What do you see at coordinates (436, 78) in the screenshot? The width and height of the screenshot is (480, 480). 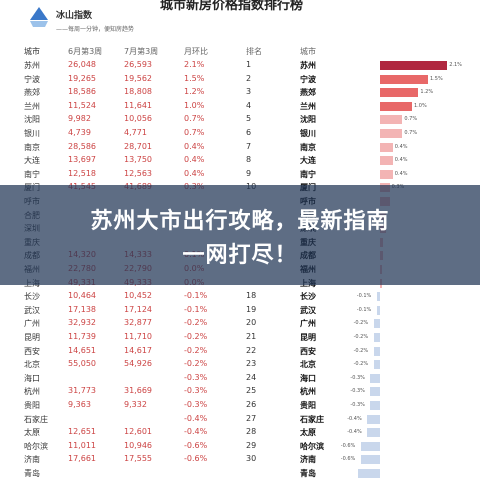 I see `chart-bar-label: 1.5%` at bounding box center [436, 78].